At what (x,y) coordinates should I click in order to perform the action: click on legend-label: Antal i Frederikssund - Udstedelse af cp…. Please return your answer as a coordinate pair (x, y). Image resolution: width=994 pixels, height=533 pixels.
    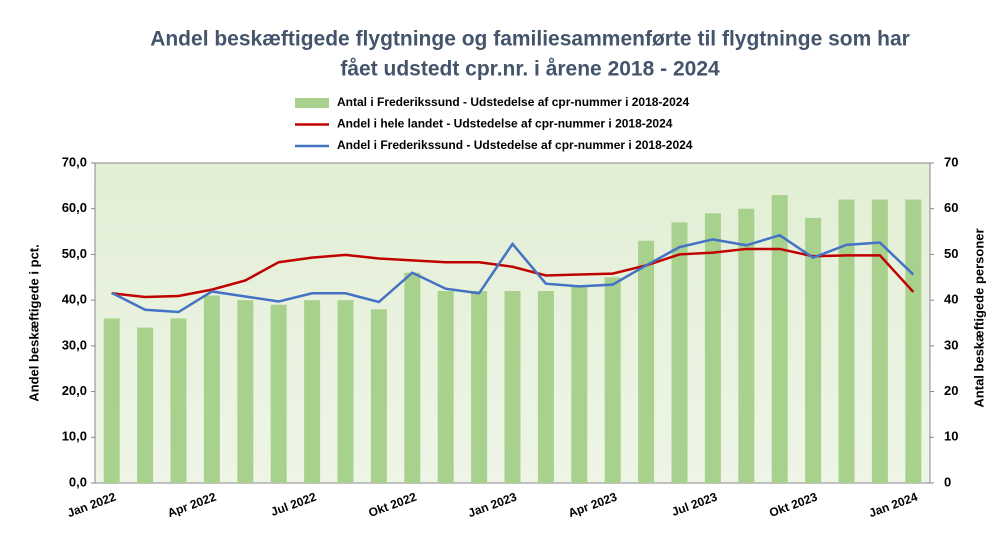
    Looking at the image, I should click on (513, 102).